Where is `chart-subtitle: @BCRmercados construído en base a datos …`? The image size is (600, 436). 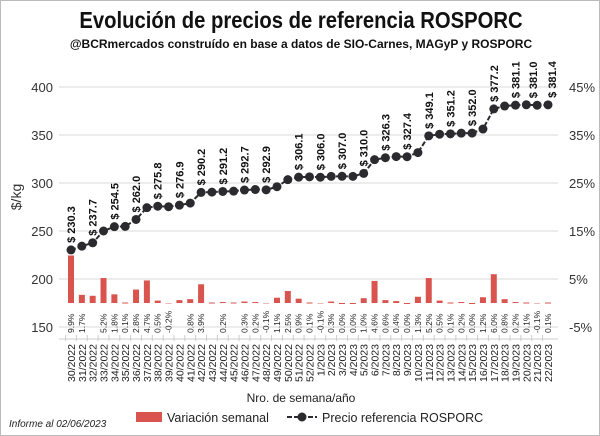
chart-subtitle: @BCRmercados construído en base a datos … is located at coordinates (301, 44).